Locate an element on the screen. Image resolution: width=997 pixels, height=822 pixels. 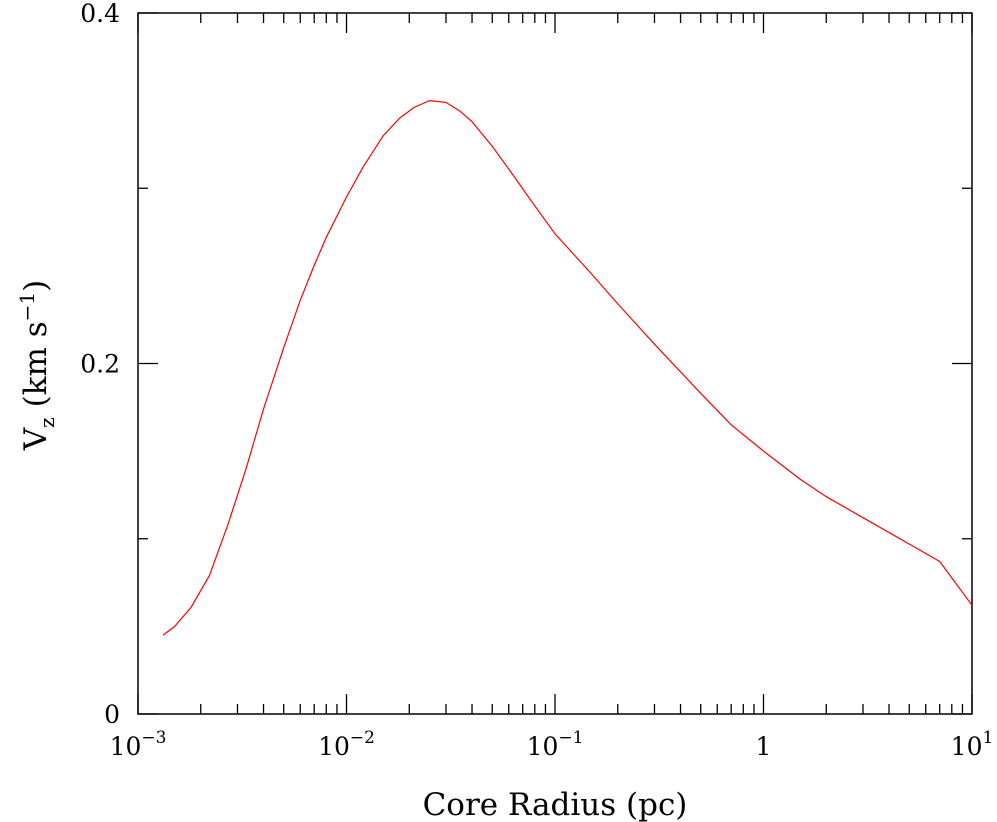
y-tick-label: 0 is located at coordinates (112, 714).